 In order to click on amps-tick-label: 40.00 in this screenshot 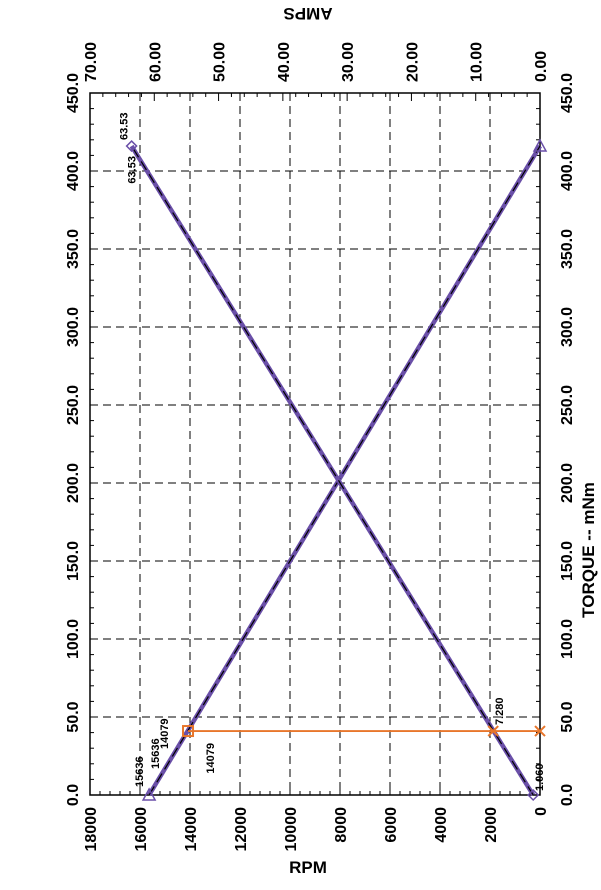, I will do `click(284, 62)`.